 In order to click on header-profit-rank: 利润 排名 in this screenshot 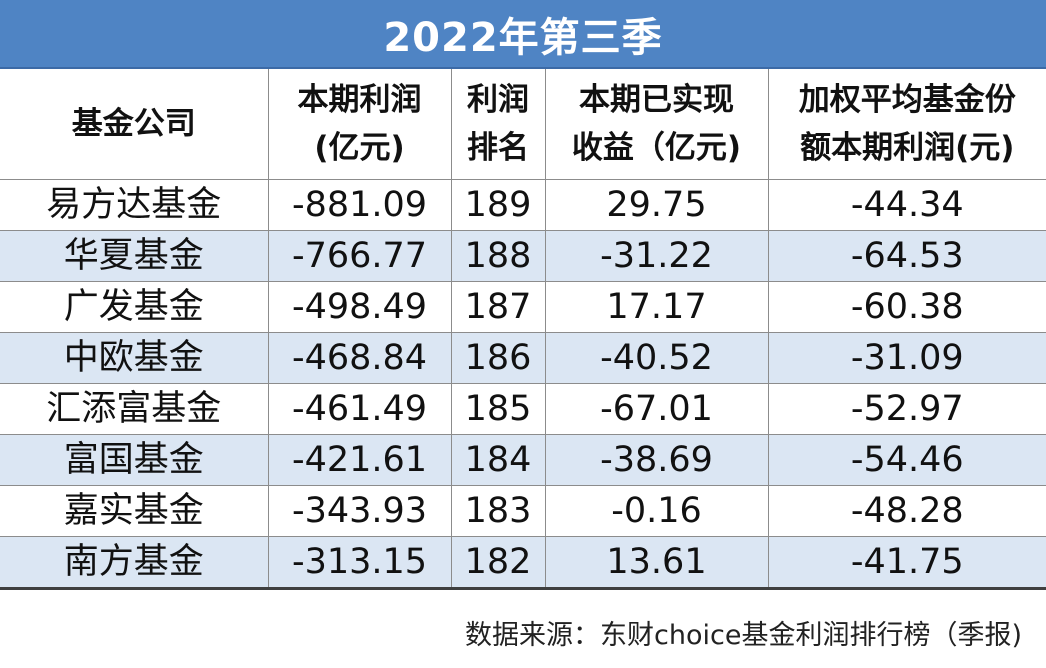, I will do `click(498, 124)`.